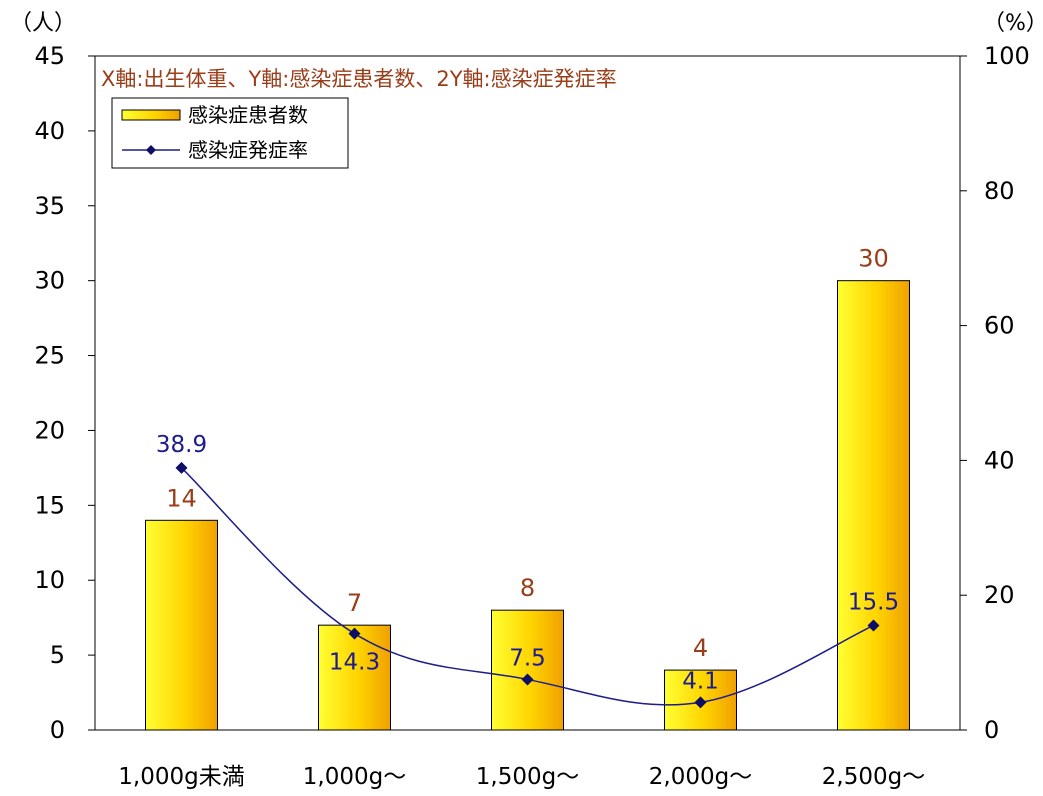 This screenshot has height=796, width=1043. Describe the element at coordinates (49, 56) in the screenshot. I see `y-axis-tick-label: 45` at that location.